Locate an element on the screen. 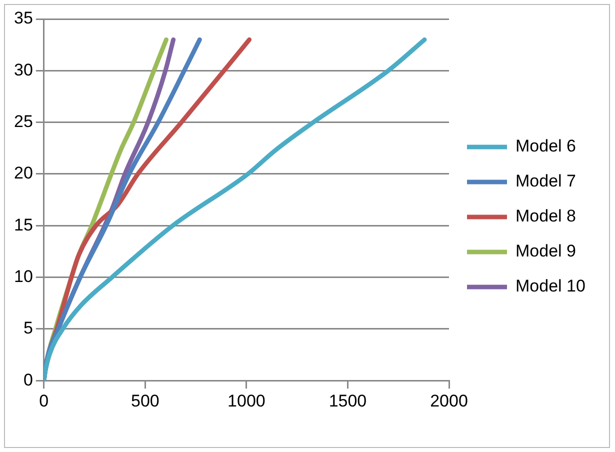 This screenshot has height=452, width=615. y-tick-label: 30 is located at coordinates (23, 70).